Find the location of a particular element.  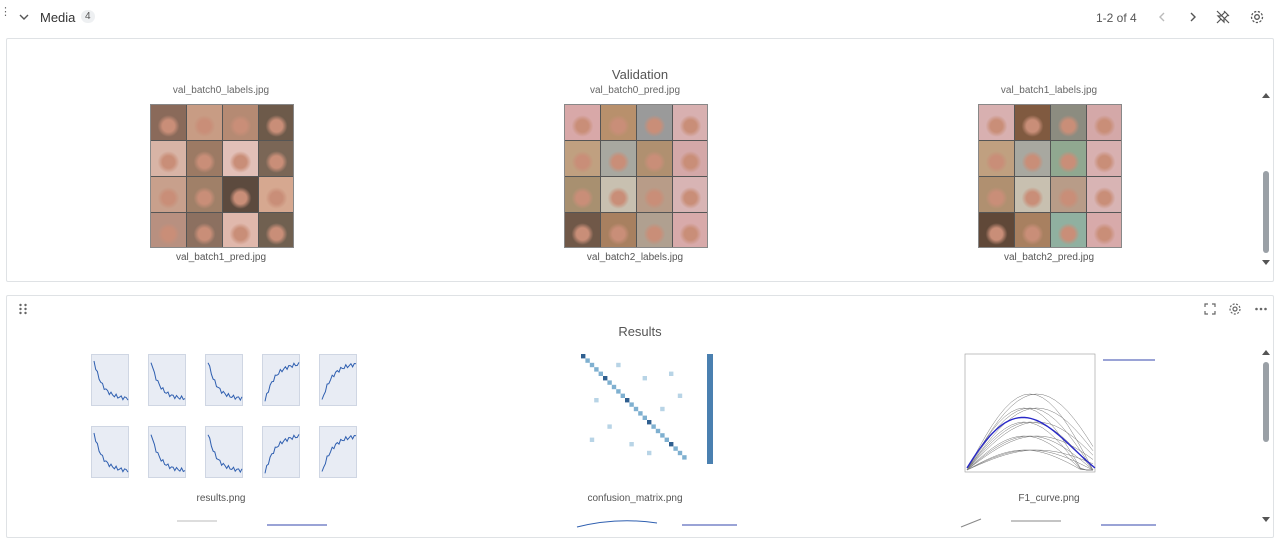

more-options-icon is located at coordinates (1261, 309).